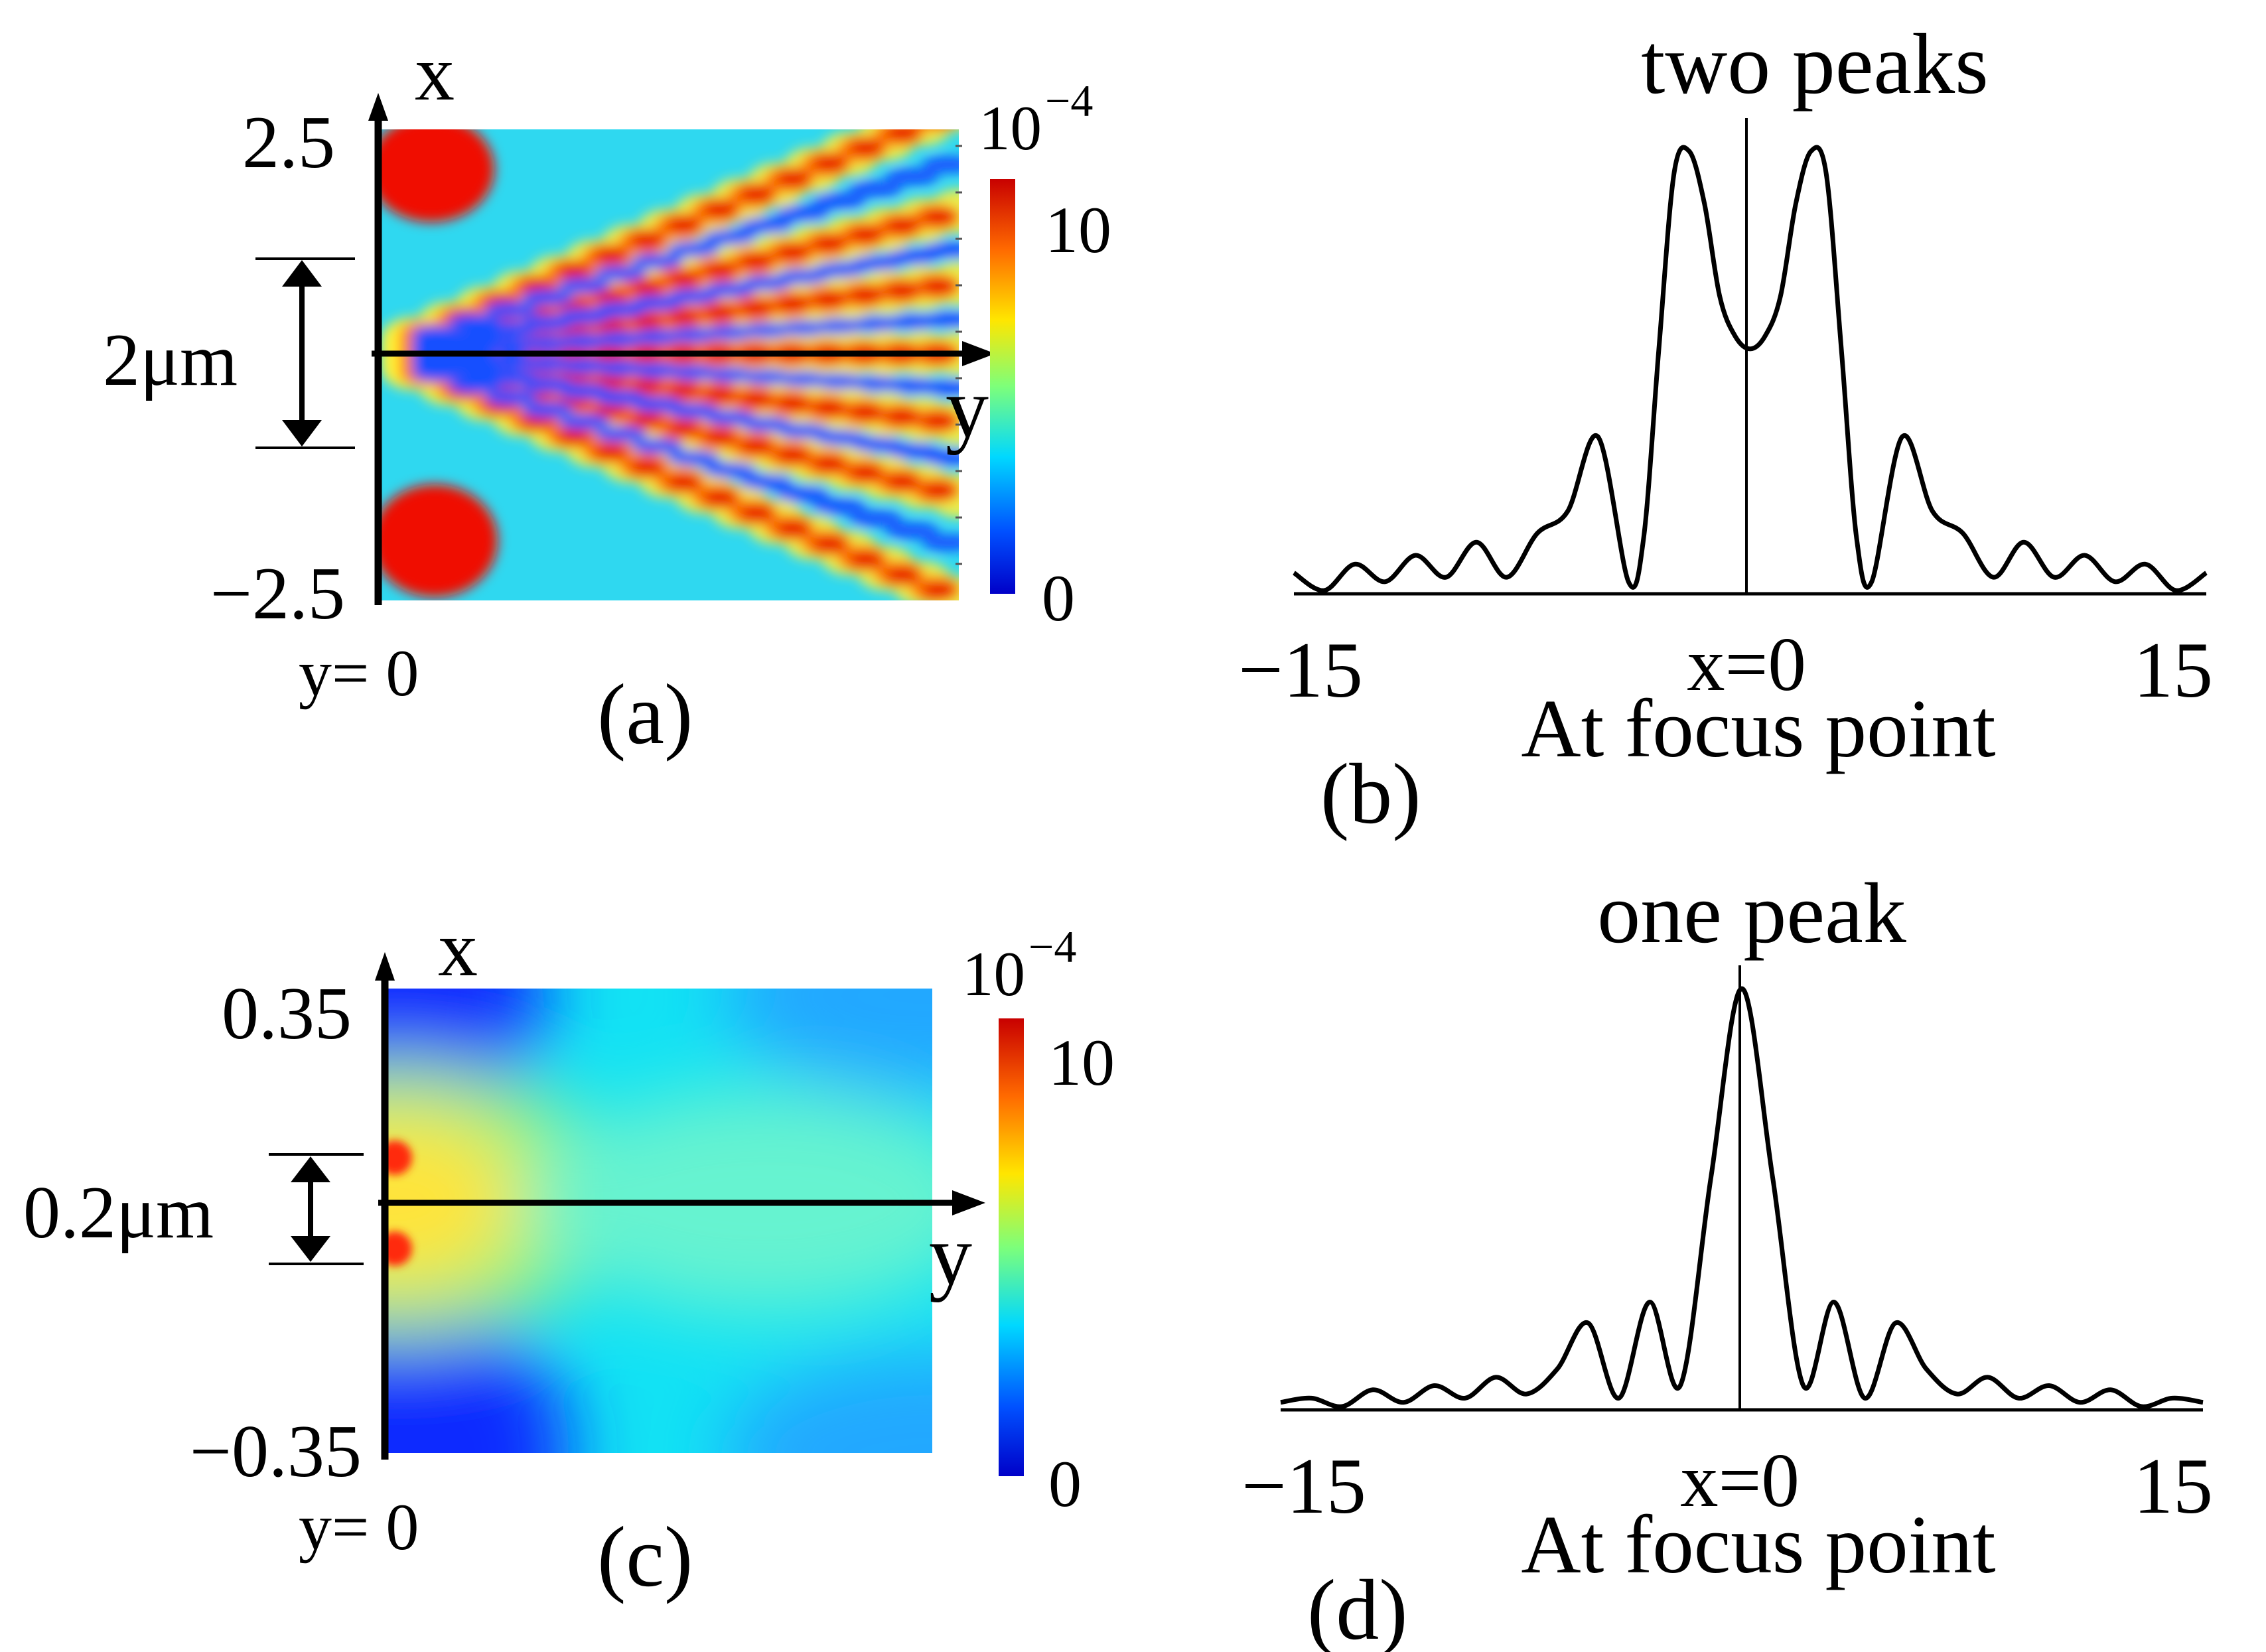 The height and width of the screenshot is (1652, 2266). I want to click on panel-b-xmin-label: −15, so click(1300, 670).